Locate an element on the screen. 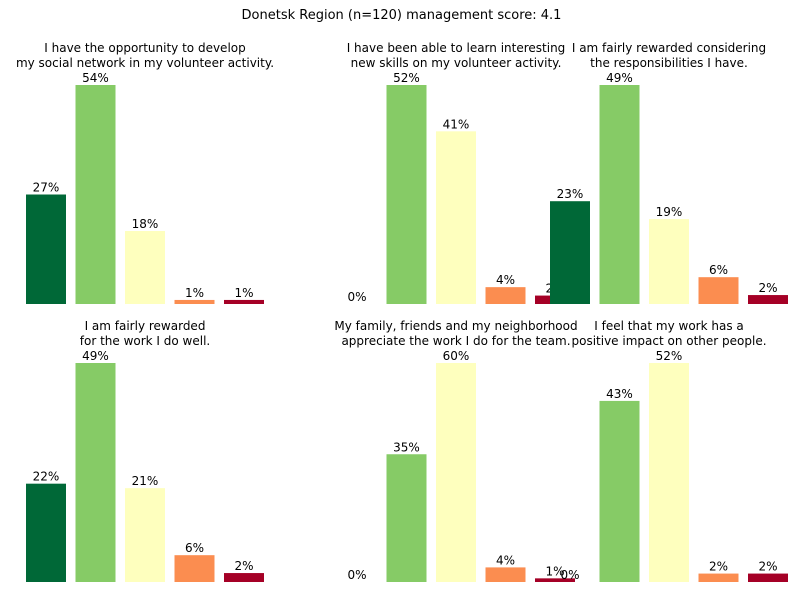 This screenshot has height=592, width=803. chart-title-line: the responsibilities I have. is located at coordinates (669, 63).